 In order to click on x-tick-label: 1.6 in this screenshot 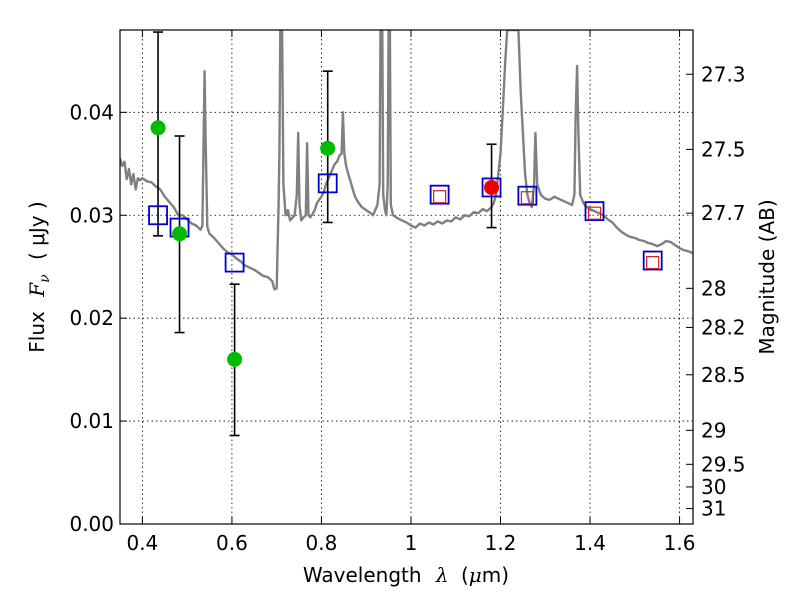, I will do `click(680, 543)`.